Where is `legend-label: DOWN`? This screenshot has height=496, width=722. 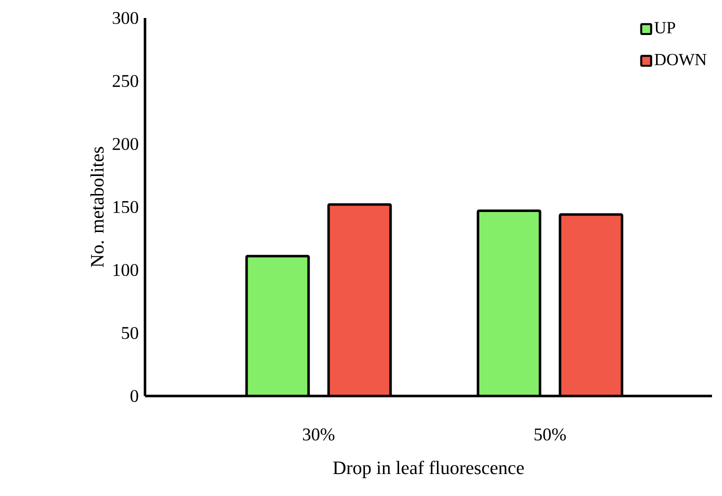 legend-label: DOWN is located at coordinates (680, 60).